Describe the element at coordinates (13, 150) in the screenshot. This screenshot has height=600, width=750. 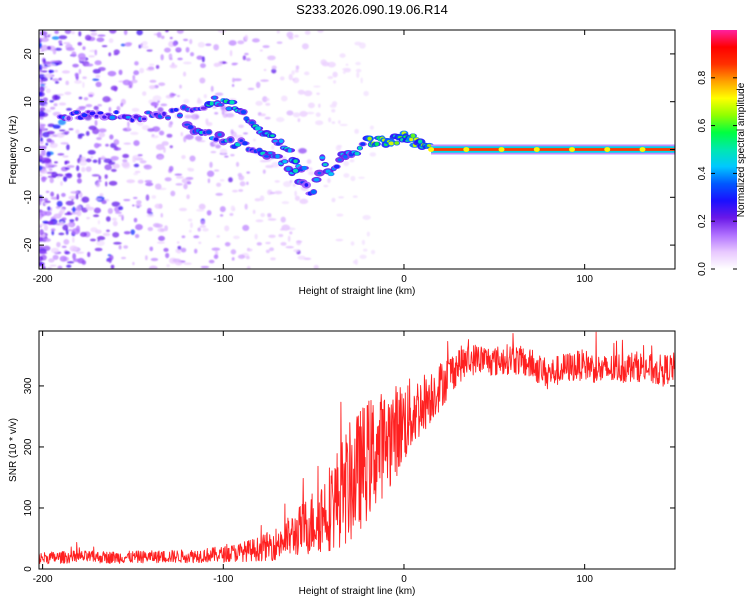
I see `spectrogram-y-label: Frequency (Hz)` at that location.